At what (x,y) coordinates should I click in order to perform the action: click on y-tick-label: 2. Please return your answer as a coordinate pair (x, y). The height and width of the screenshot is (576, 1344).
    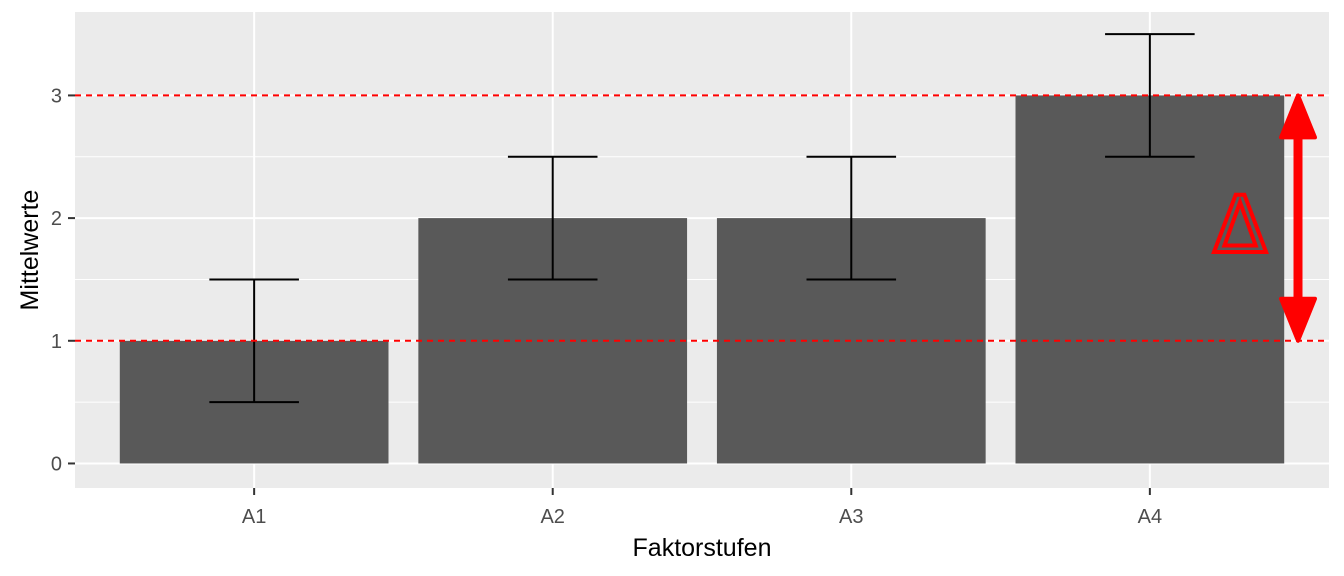
    Looking at the image, I should click on (56, 219).